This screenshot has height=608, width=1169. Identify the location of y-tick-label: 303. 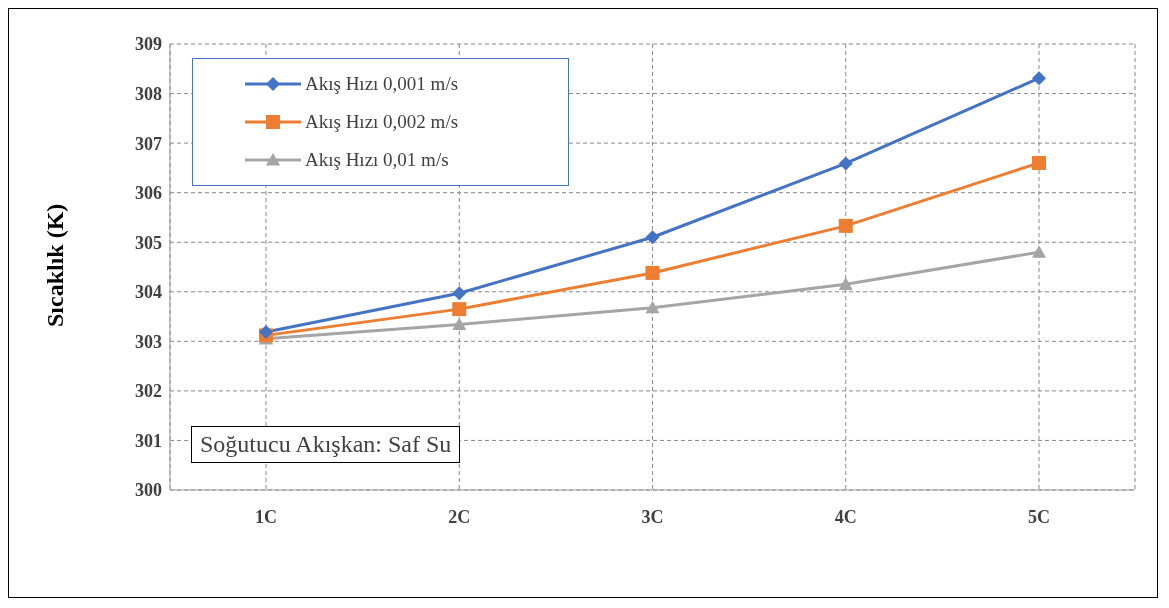
(148, 341).